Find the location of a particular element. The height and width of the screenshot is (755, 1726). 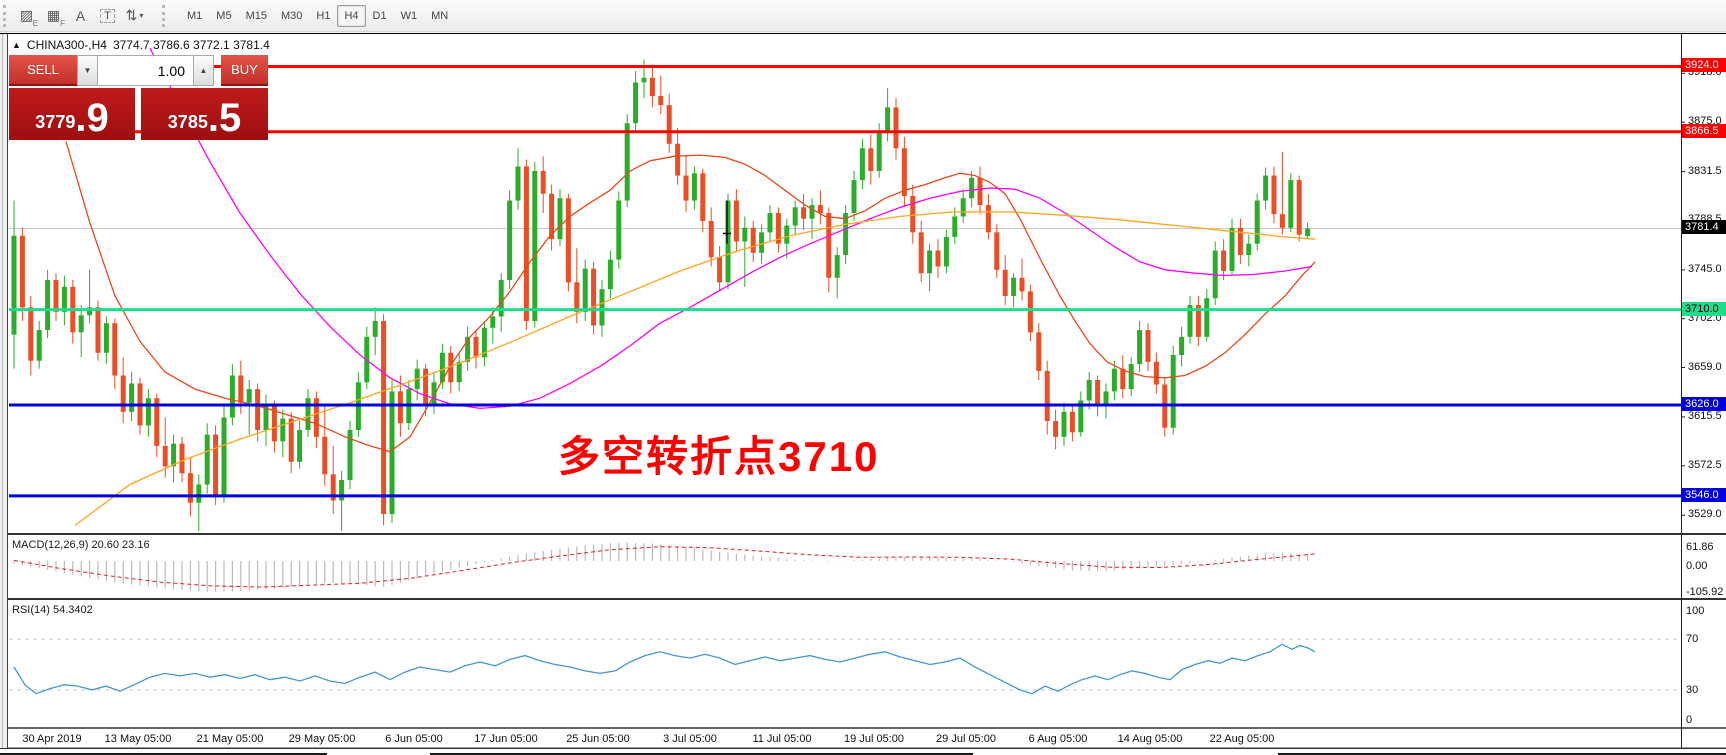

timeframe-button-MN: MN is located at coordinates (440, 15).